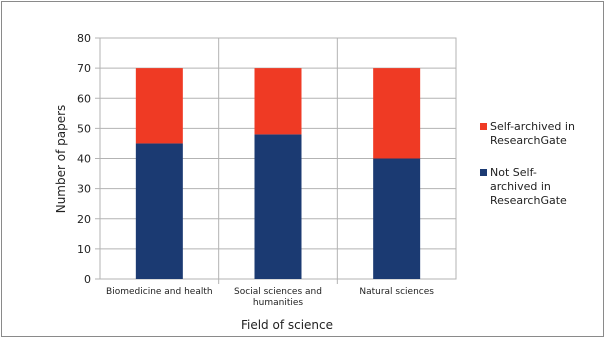  I want to click on x-tick-label: Natural sciences, so click(396, 292).